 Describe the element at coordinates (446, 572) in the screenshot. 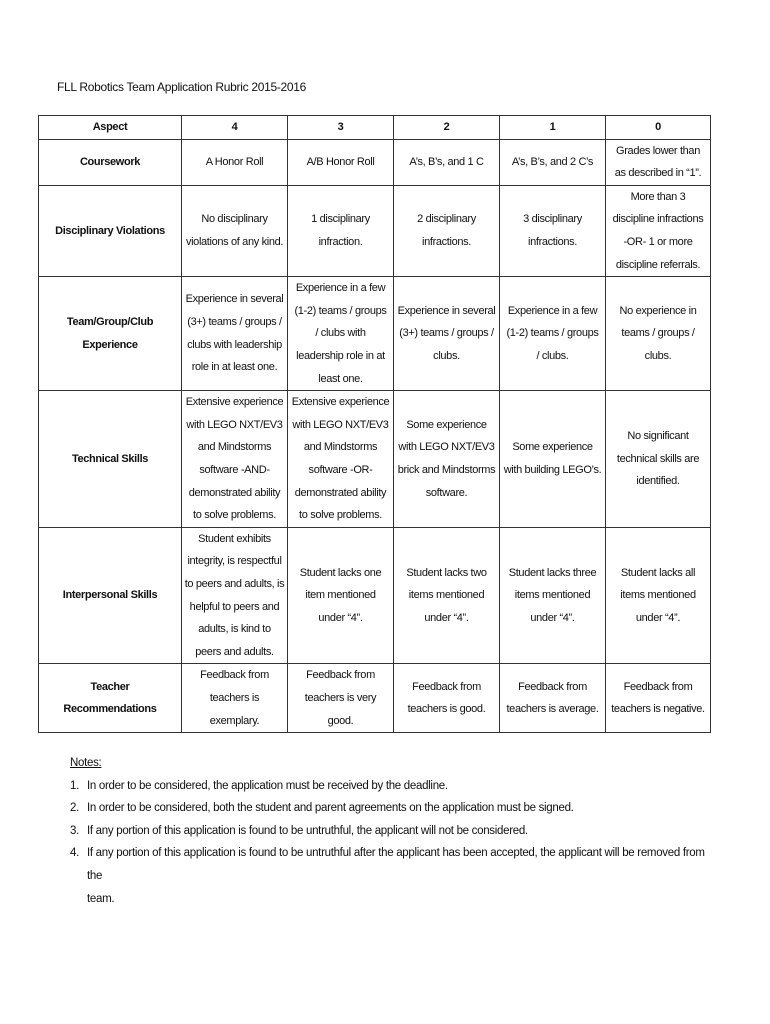

I see `cell-text: Student lacks two` at that location.